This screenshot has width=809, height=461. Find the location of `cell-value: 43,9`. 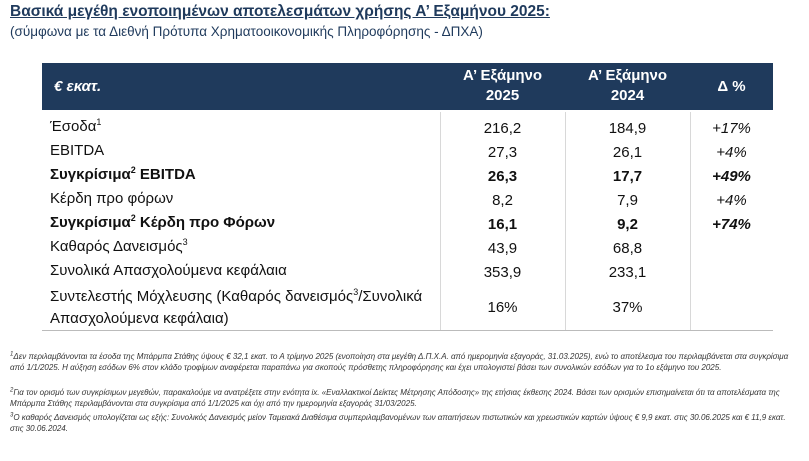

cell-value: 43,9 is located at coordinates (502, 248).